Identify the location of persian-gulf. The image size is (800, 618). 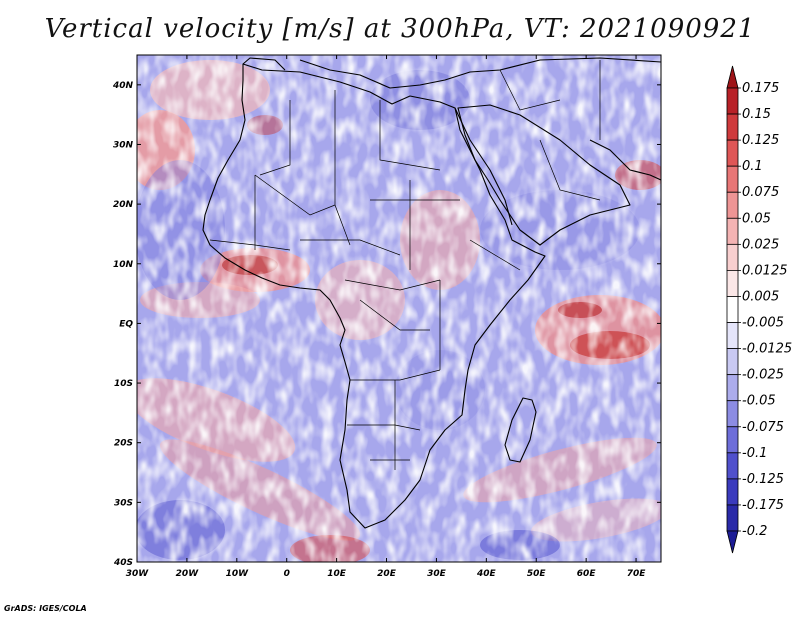
(625, 160).